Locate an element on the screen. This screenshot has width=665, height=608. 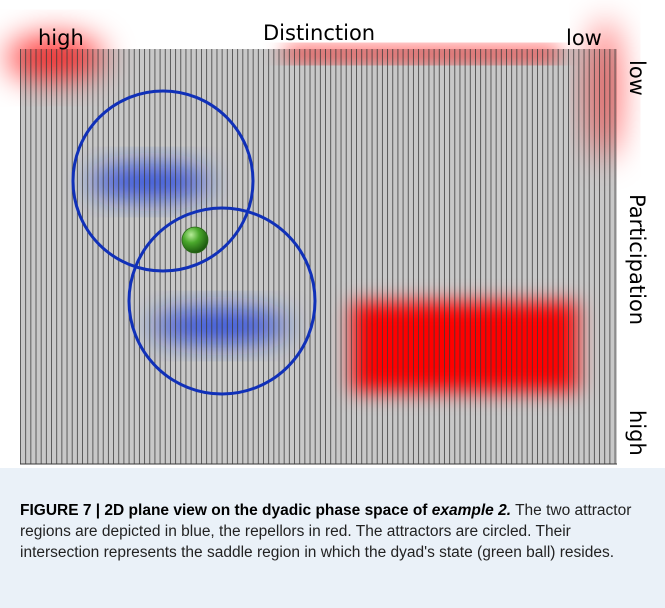
top-right-label: low is located at coordinates (584, 38).